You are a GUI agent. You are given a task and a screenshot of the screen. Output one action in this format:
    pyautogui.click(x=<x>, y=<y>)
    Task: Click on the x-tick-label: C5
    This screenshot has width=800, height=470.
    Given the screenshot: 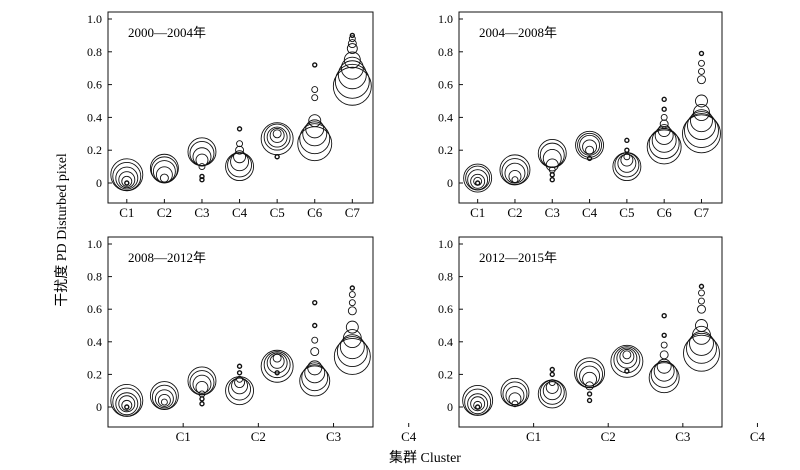 What is the action you would take?
    pyautogui.click(x=626, y=212)
    